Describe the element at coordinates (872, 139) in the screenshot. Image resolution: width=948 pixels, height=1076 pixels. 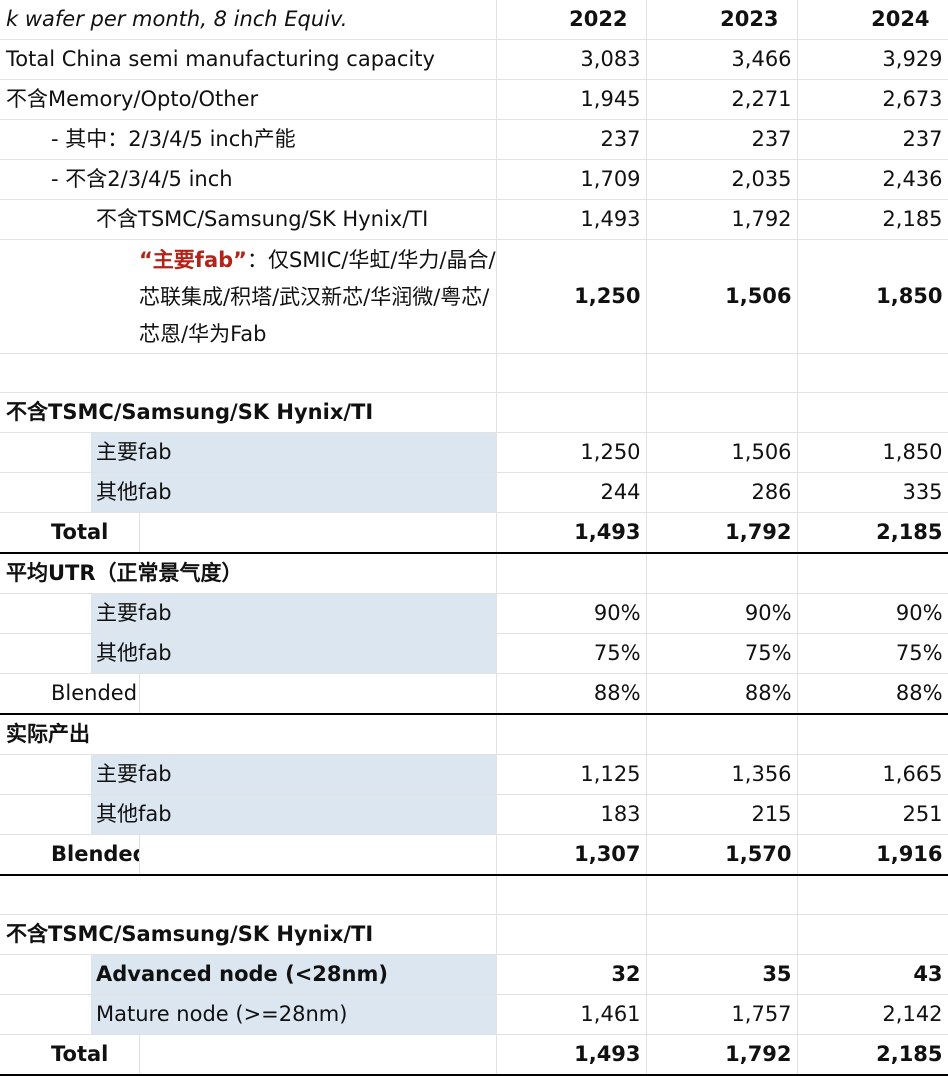
I see `cell-2024: 237` at that location.